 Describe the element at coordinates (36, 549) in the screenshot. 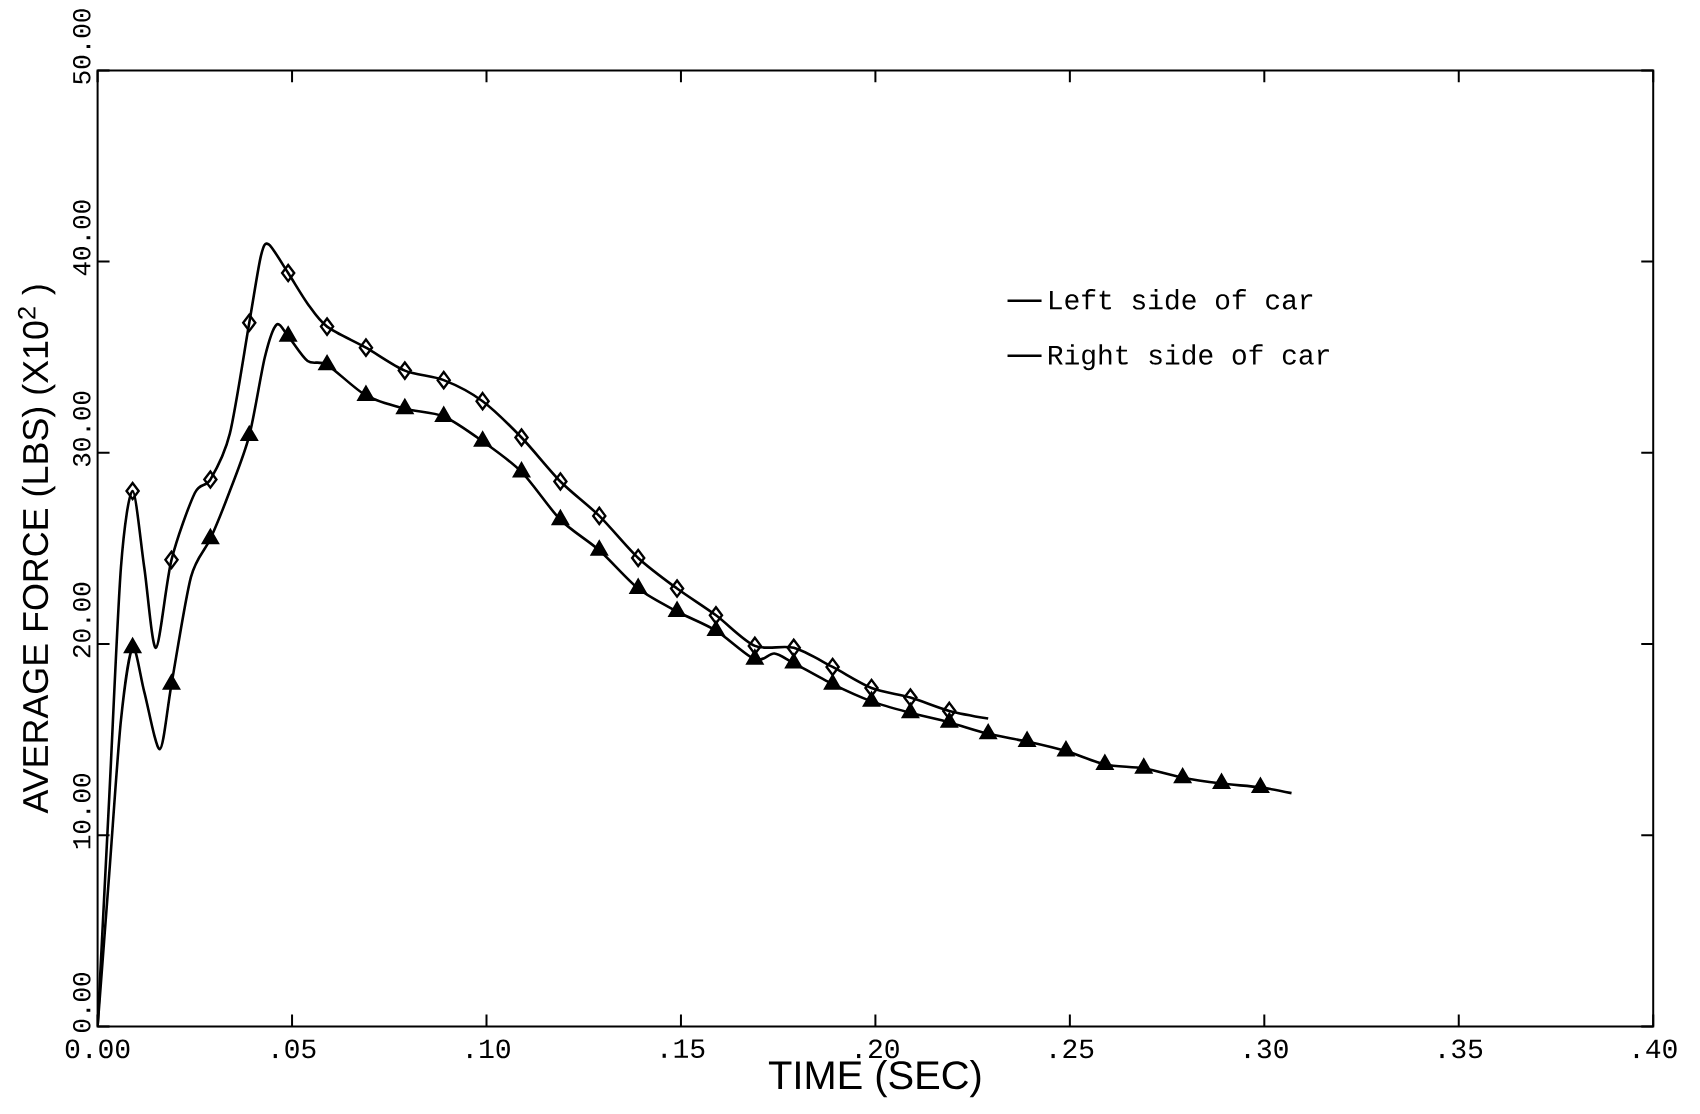

I see `y-axis-title: AVERAGE FORCE (LBS) (X10$^{2}$ )` at that location.